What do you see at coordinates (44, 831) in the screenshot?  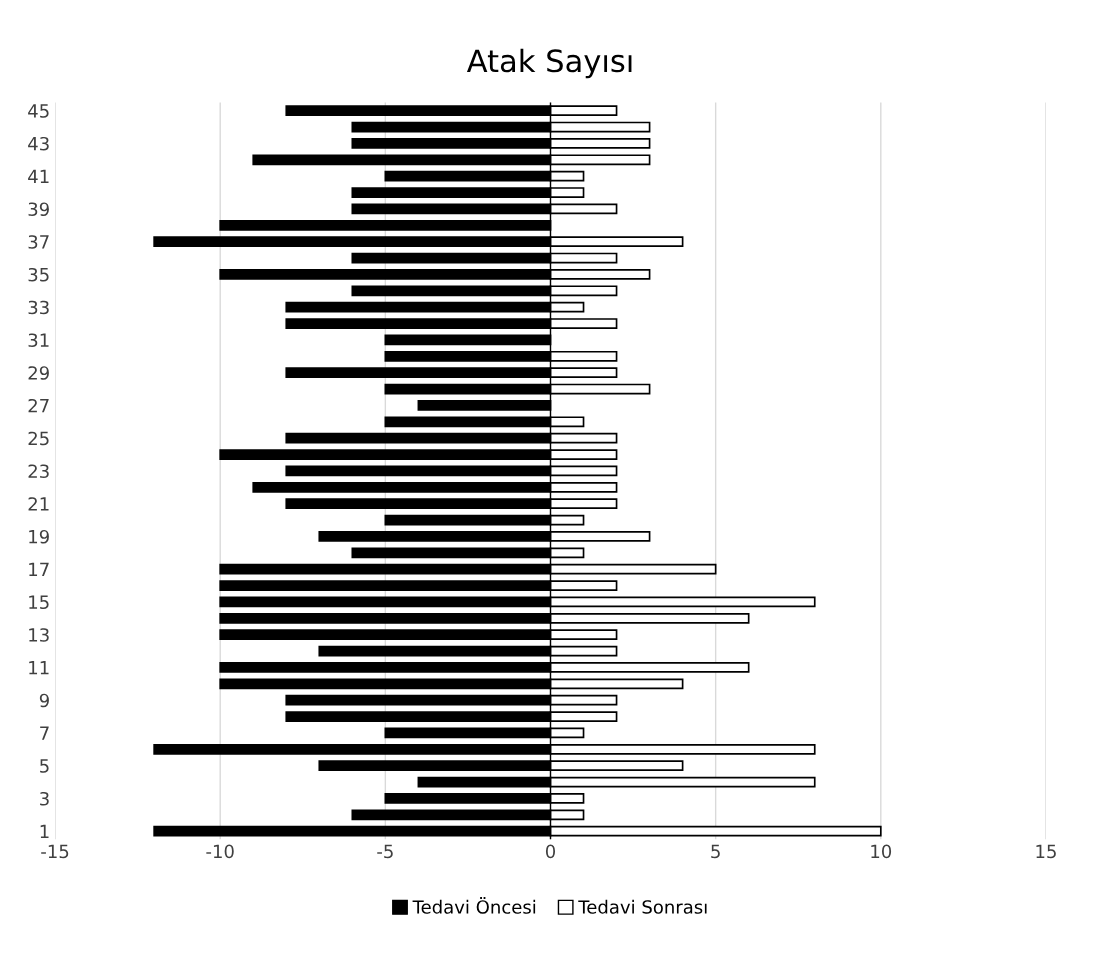 I see `y-tick-label: 1` at bounding box center [44, 831].